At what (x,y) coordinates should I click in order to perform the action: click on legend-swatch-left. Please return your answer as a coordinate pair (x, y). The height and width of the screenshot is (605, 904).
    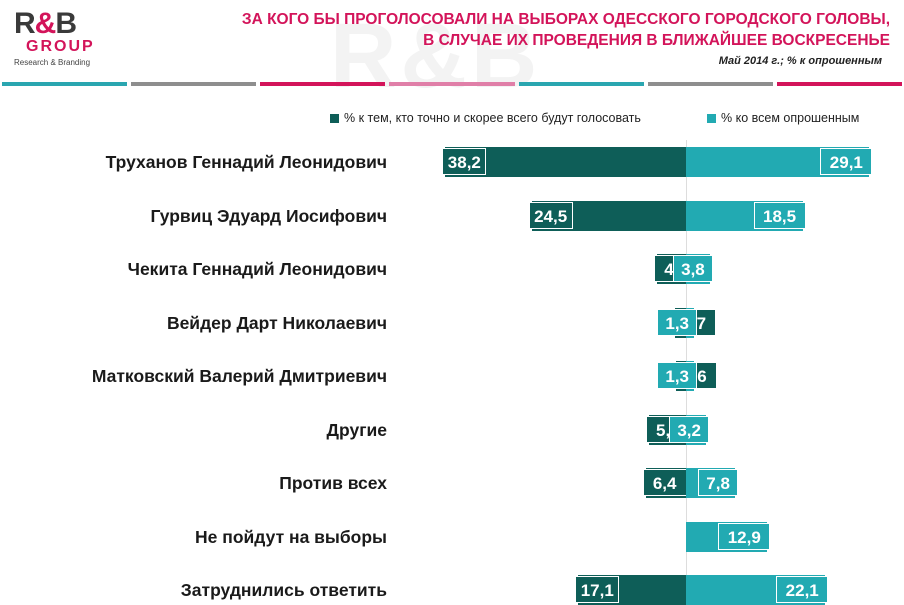
    Looking at the image, I should click on (334, 118).